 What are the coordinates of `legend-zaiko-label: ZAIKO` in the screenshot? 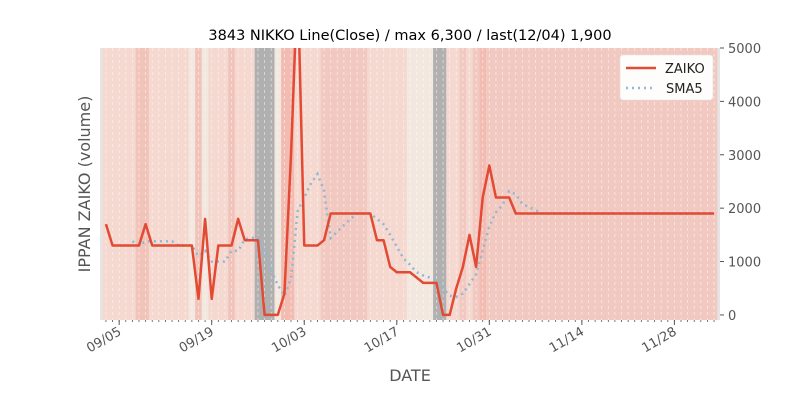 It's located at (685, 69).